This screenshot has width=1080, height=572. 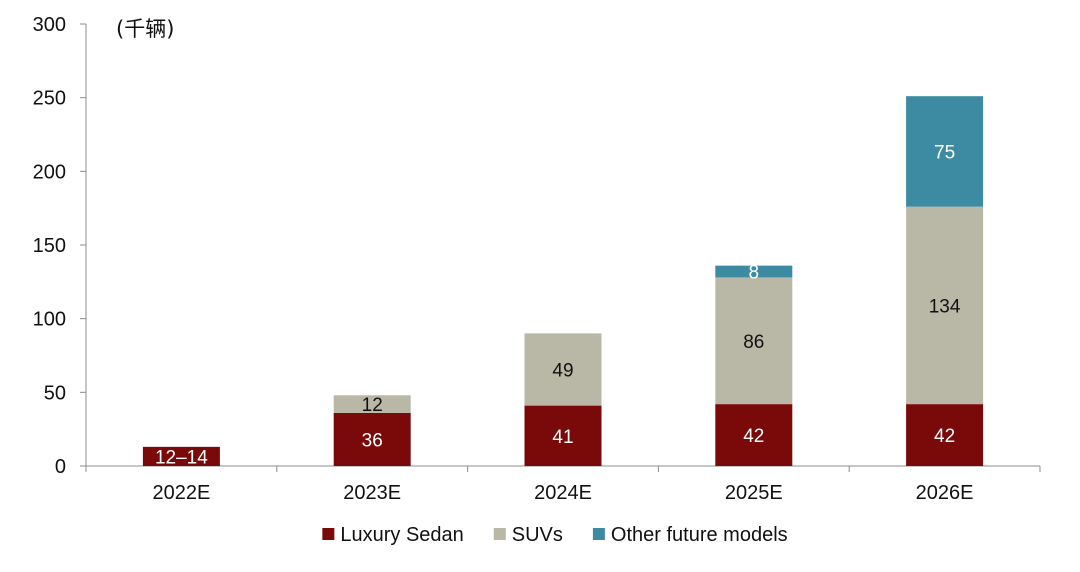 What do you see at coordinates (401, 535) in the screenshot?
I see `legend-label: Luxury Sedan` at bounding box center [401, 535].